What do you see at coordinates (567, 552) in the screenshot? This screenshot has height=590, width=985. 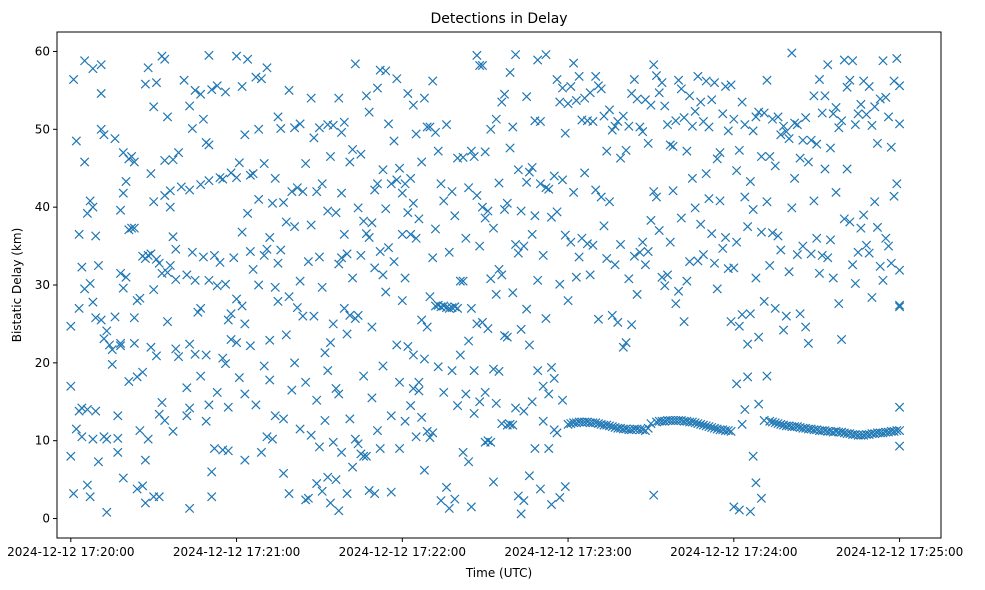 I see `x-tick-label: 2024-12-12 17:23:00` at bounding box center [567, 552].